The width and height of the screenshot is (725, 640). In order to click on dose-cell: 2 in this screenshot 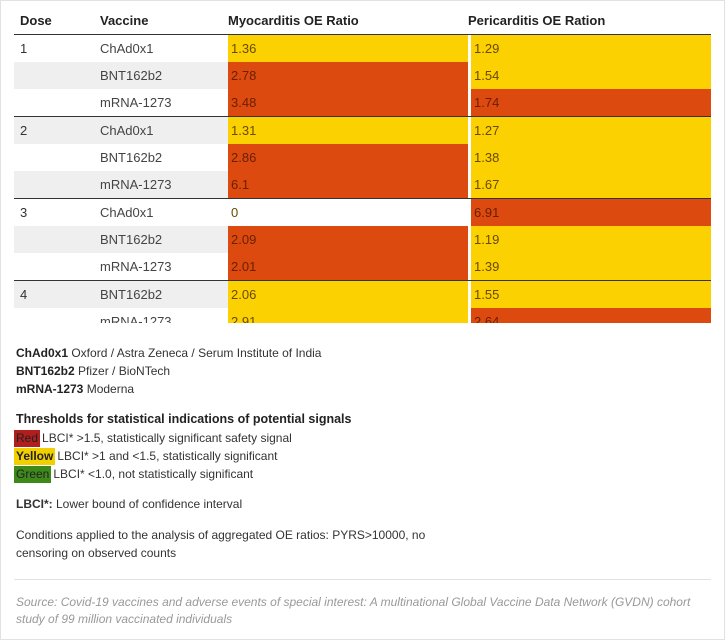, I will do `click(57, 130)`.